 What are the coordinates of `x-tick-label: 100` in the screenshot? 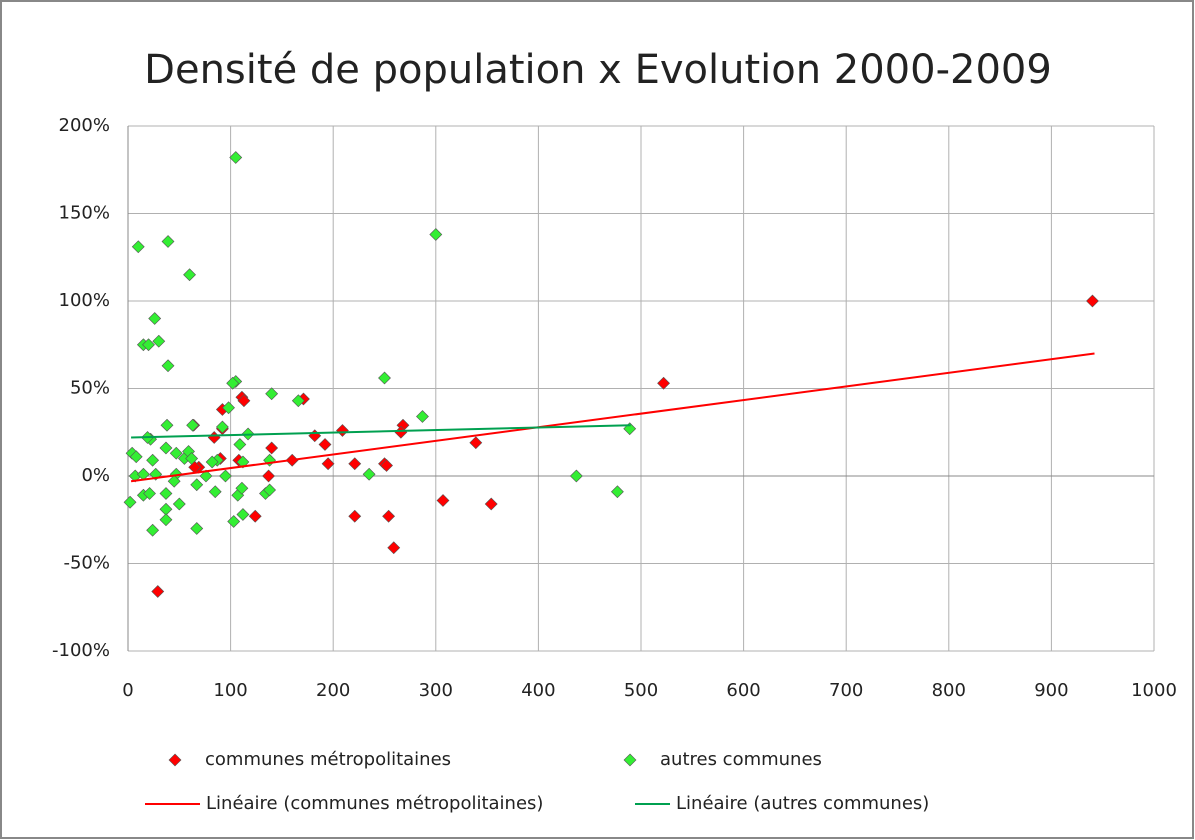 It's located at (230, 690).